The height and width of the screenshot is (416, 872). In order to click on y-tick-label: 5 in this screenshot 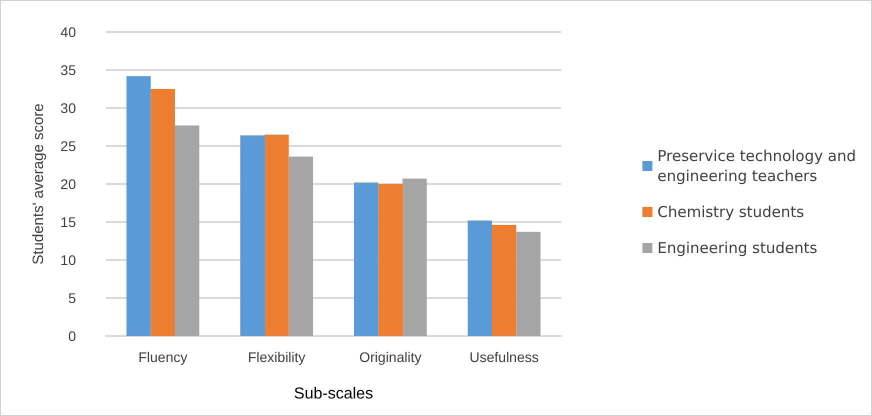, I will do `click(72, 298)`.